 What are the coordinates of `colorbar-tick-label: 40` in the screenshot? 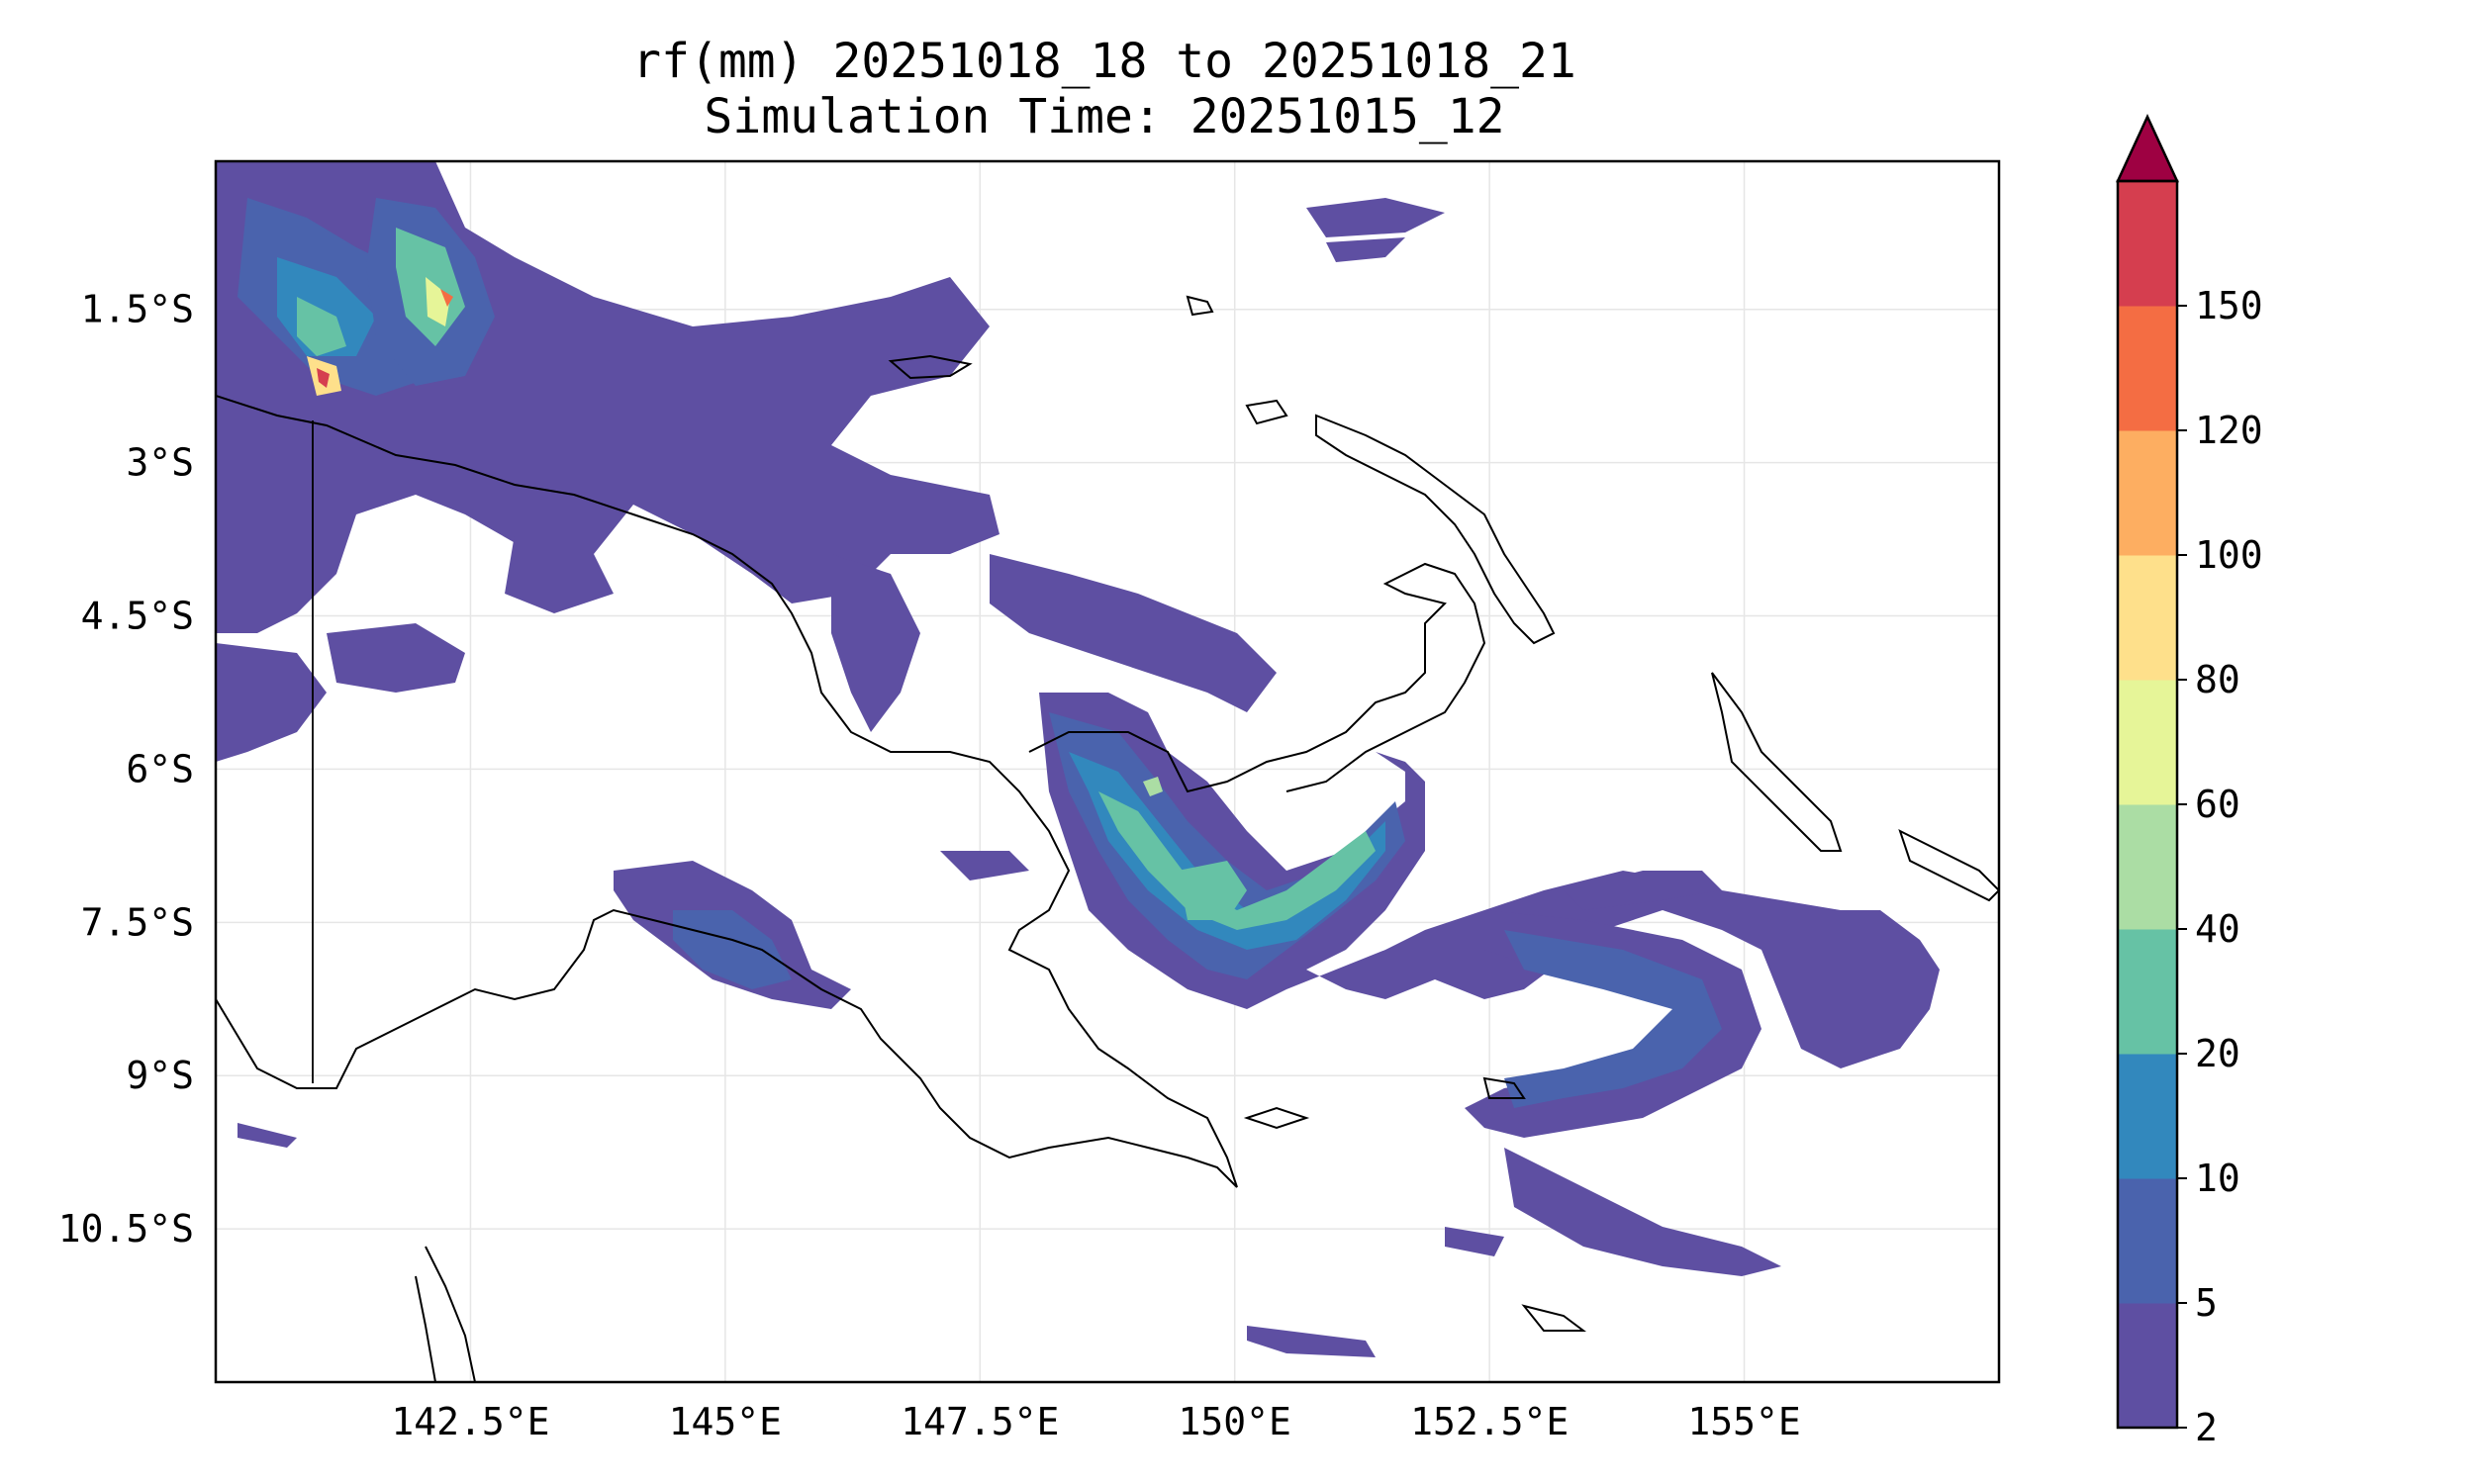 It's located at (2217, 929).